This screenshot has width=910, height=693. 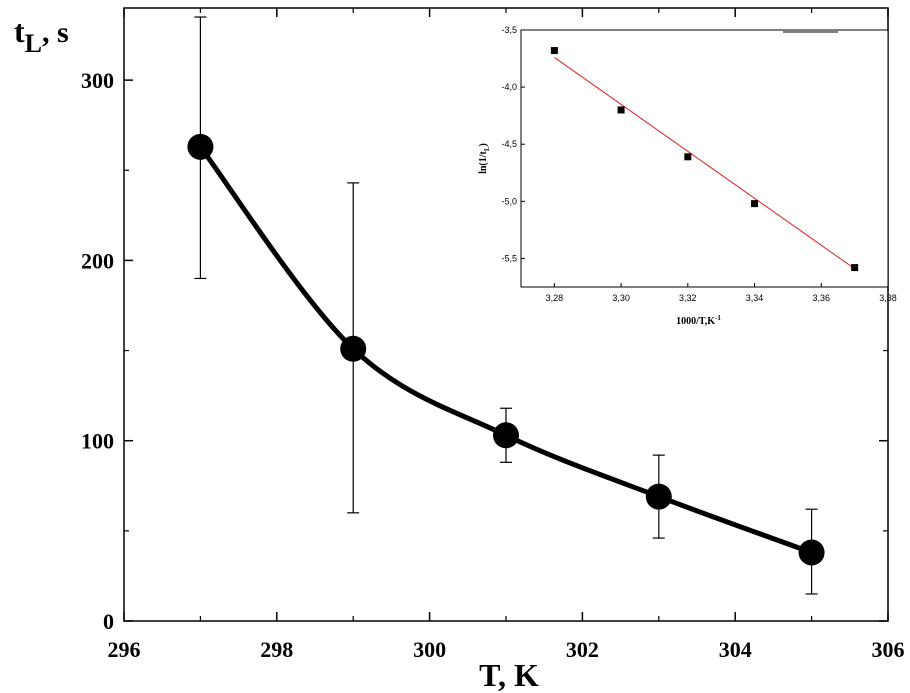 What do you see at coordinates (509, 144) in the screenshot?
I see `inset-y-tick-label: -4,5` at bounding box center [509, 144].